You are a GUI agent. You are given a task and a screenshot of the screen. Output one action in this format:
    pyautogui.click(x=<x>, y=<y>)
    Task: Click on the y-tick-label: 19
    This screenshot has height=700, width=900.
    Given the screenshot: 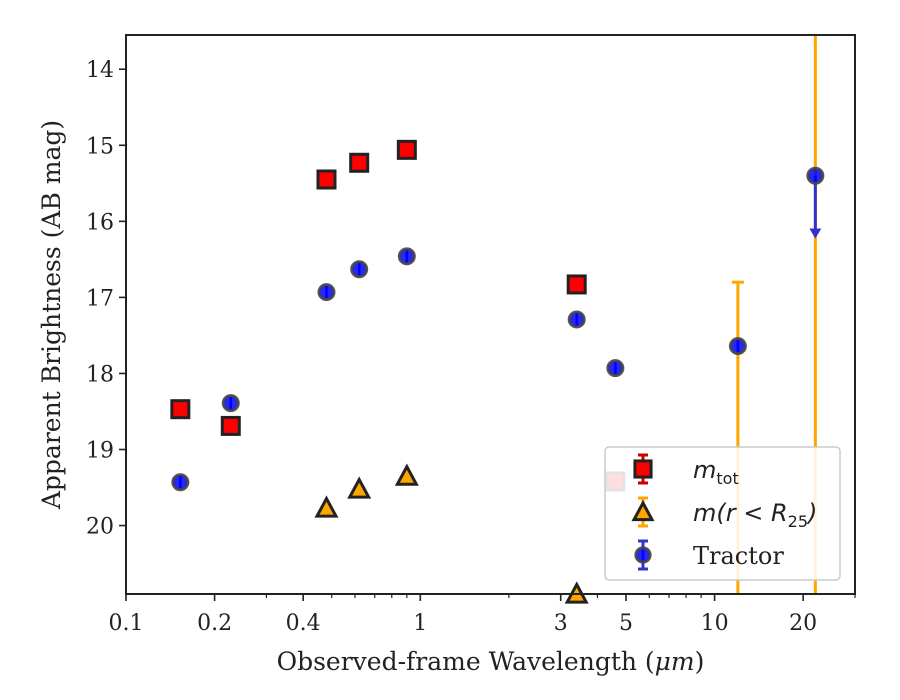 What is the action you would take?
    pyautogui.click(x=100, y=450)
    